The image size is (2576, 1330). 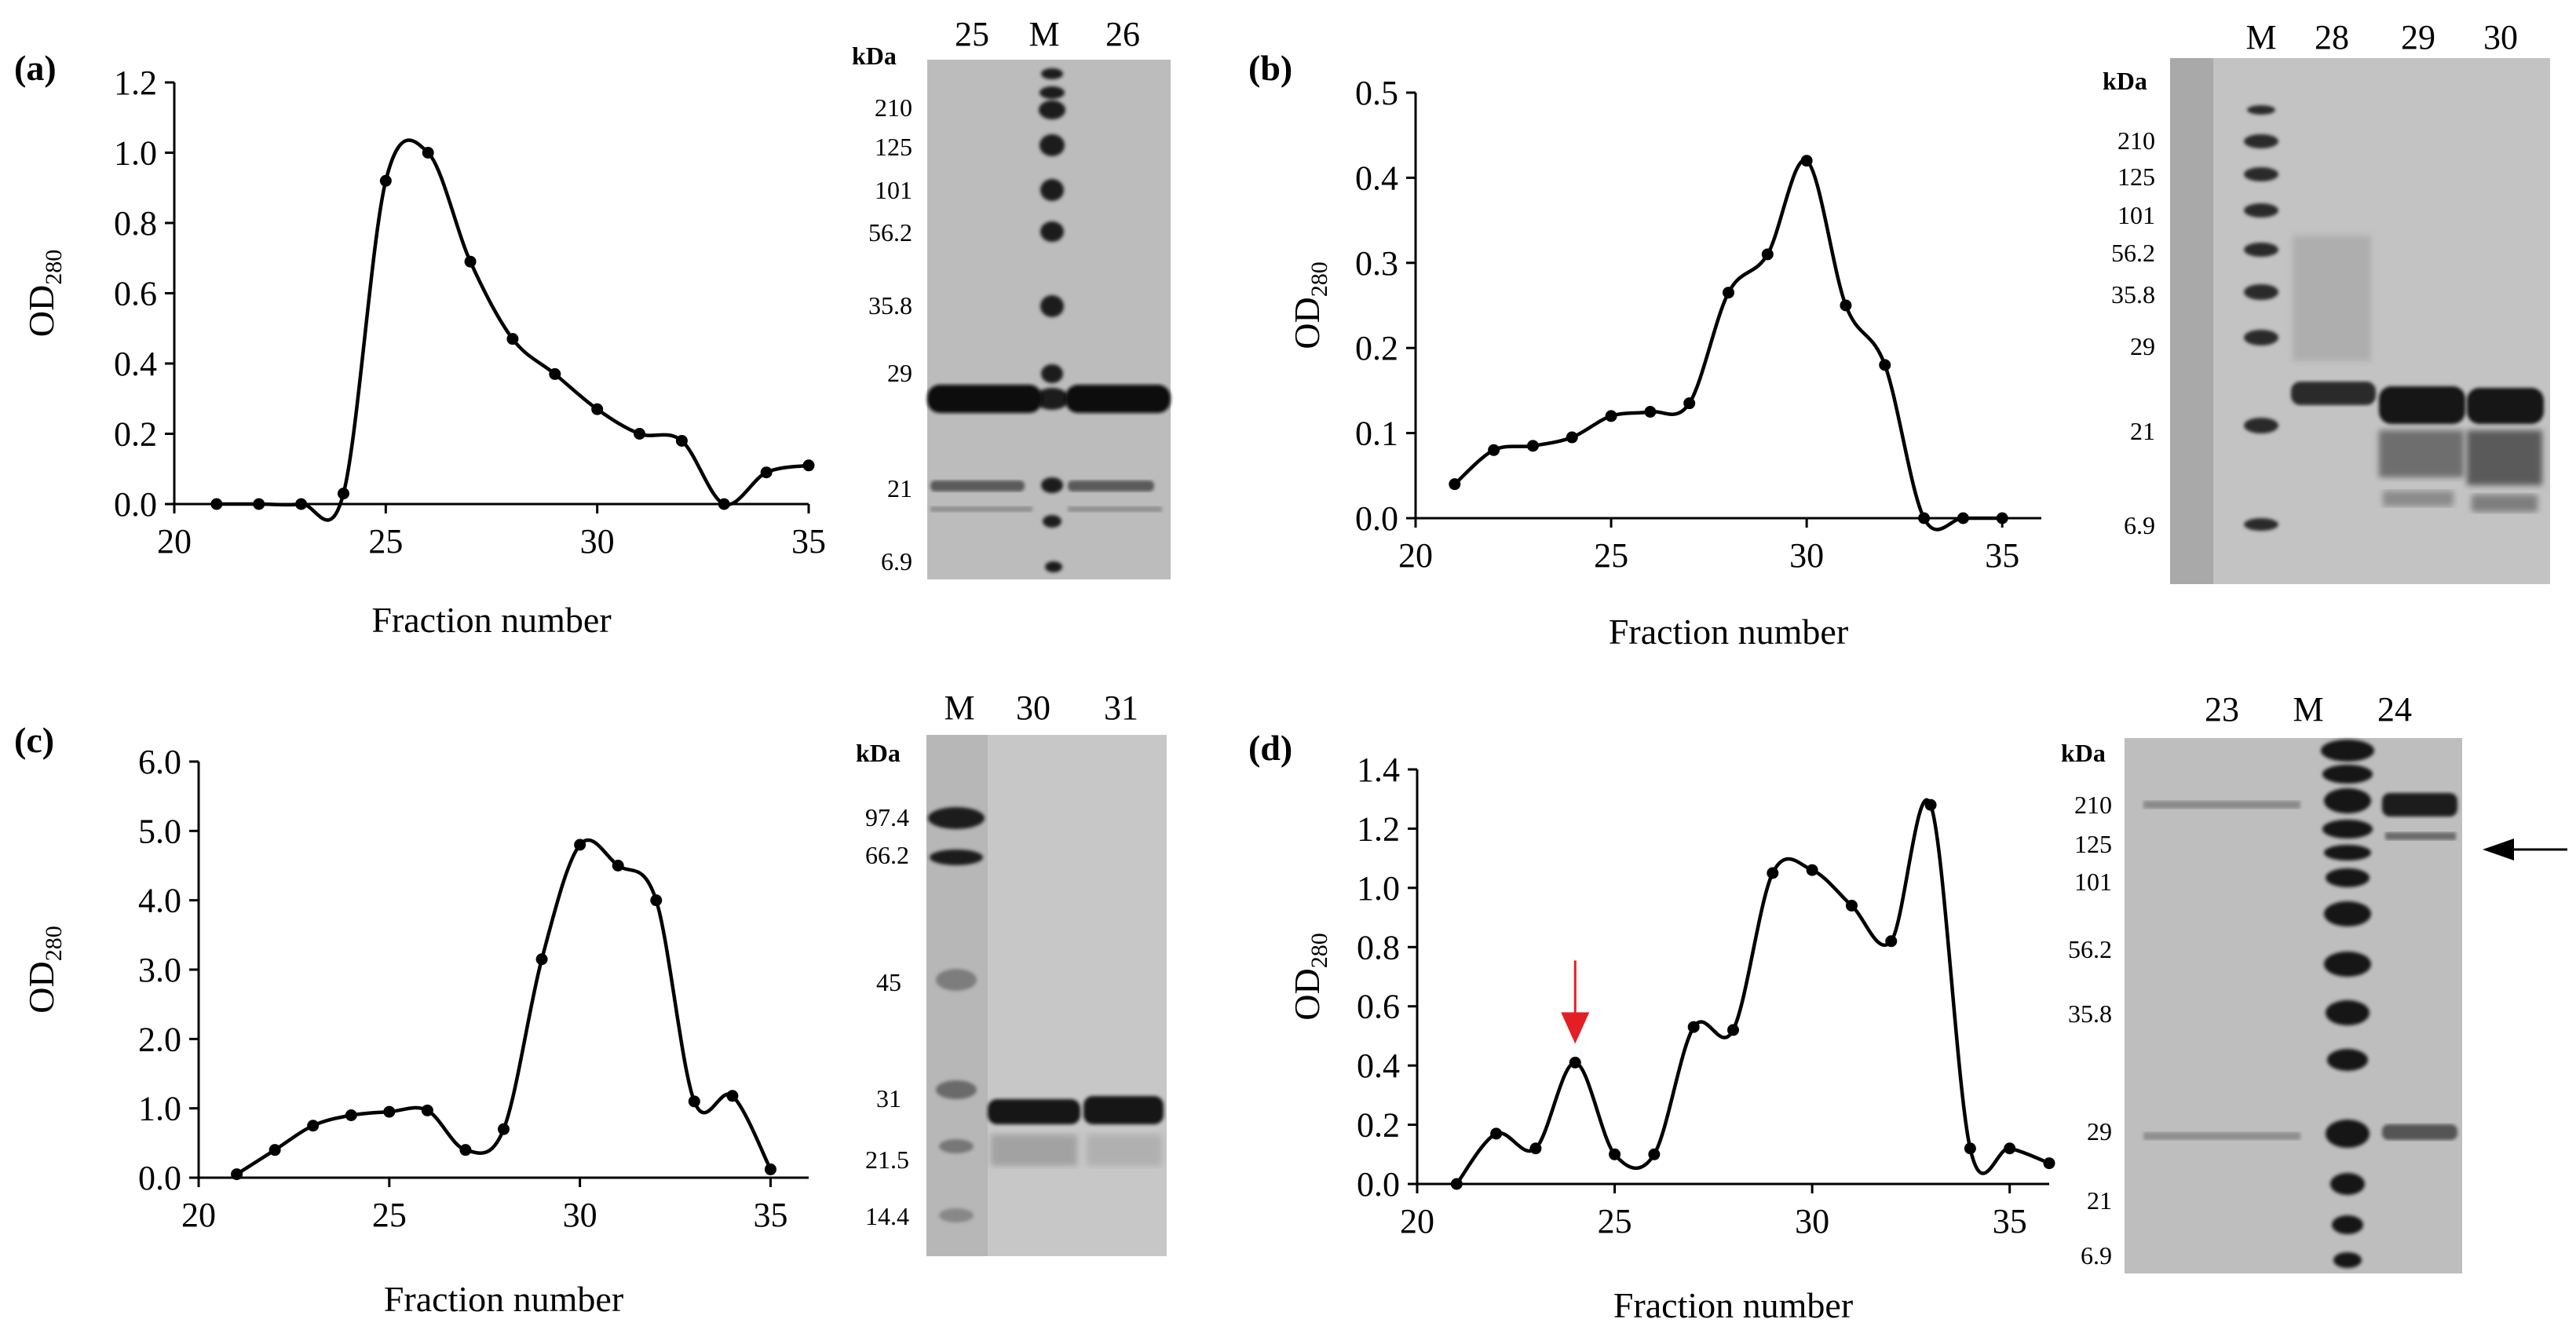 What do you see at coordinates (2090, 949) in the screenshot?
I see `gel-d-mw-label: 56.2` at bounding box center [2090, 949].